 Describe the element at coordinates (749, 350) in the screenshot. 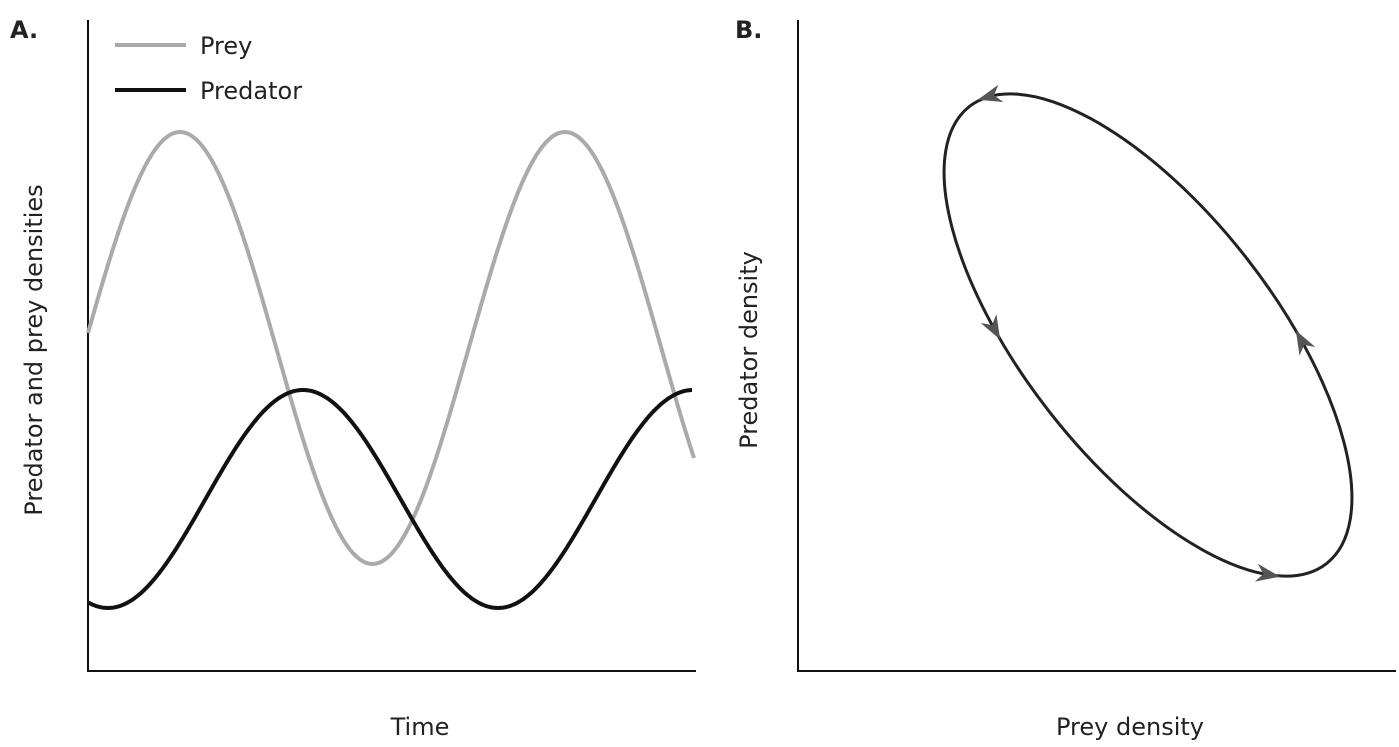

I see `y-axis-label: Predator density` at that location.